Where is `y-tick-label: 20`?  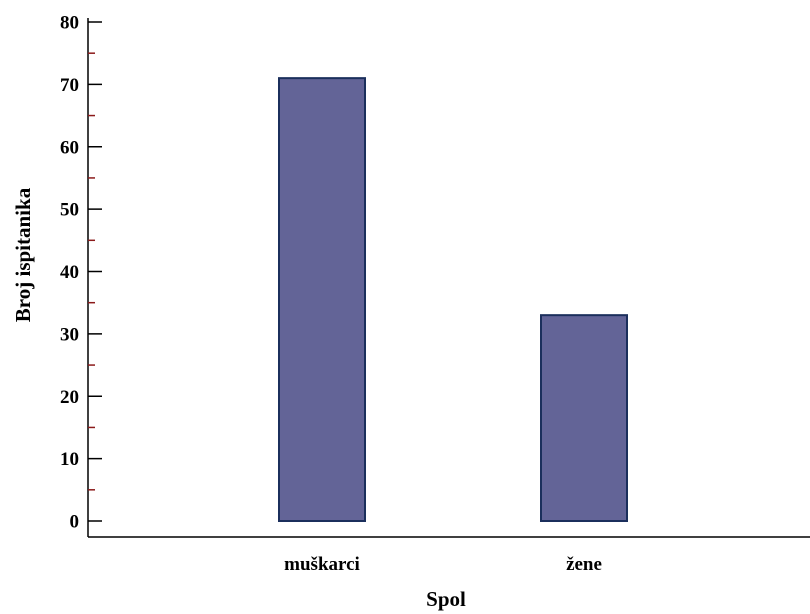 y-tick-label: 20 is located at coordinates (69, 397).